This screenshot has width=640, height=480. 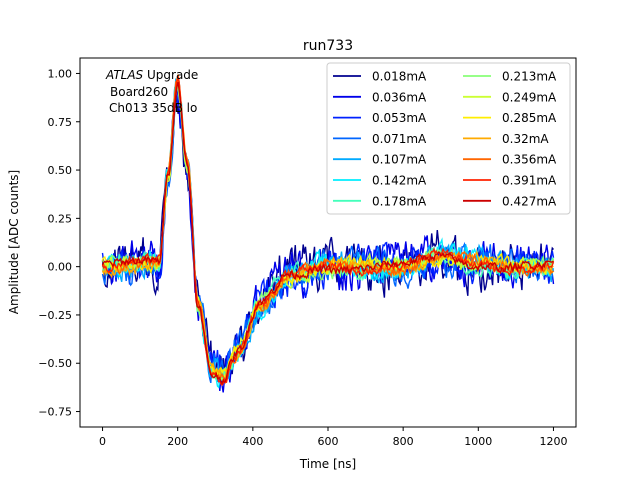 I want to click on x-axis: 0 200 400 600 800 1000 1200, so click(x=333, y=437).